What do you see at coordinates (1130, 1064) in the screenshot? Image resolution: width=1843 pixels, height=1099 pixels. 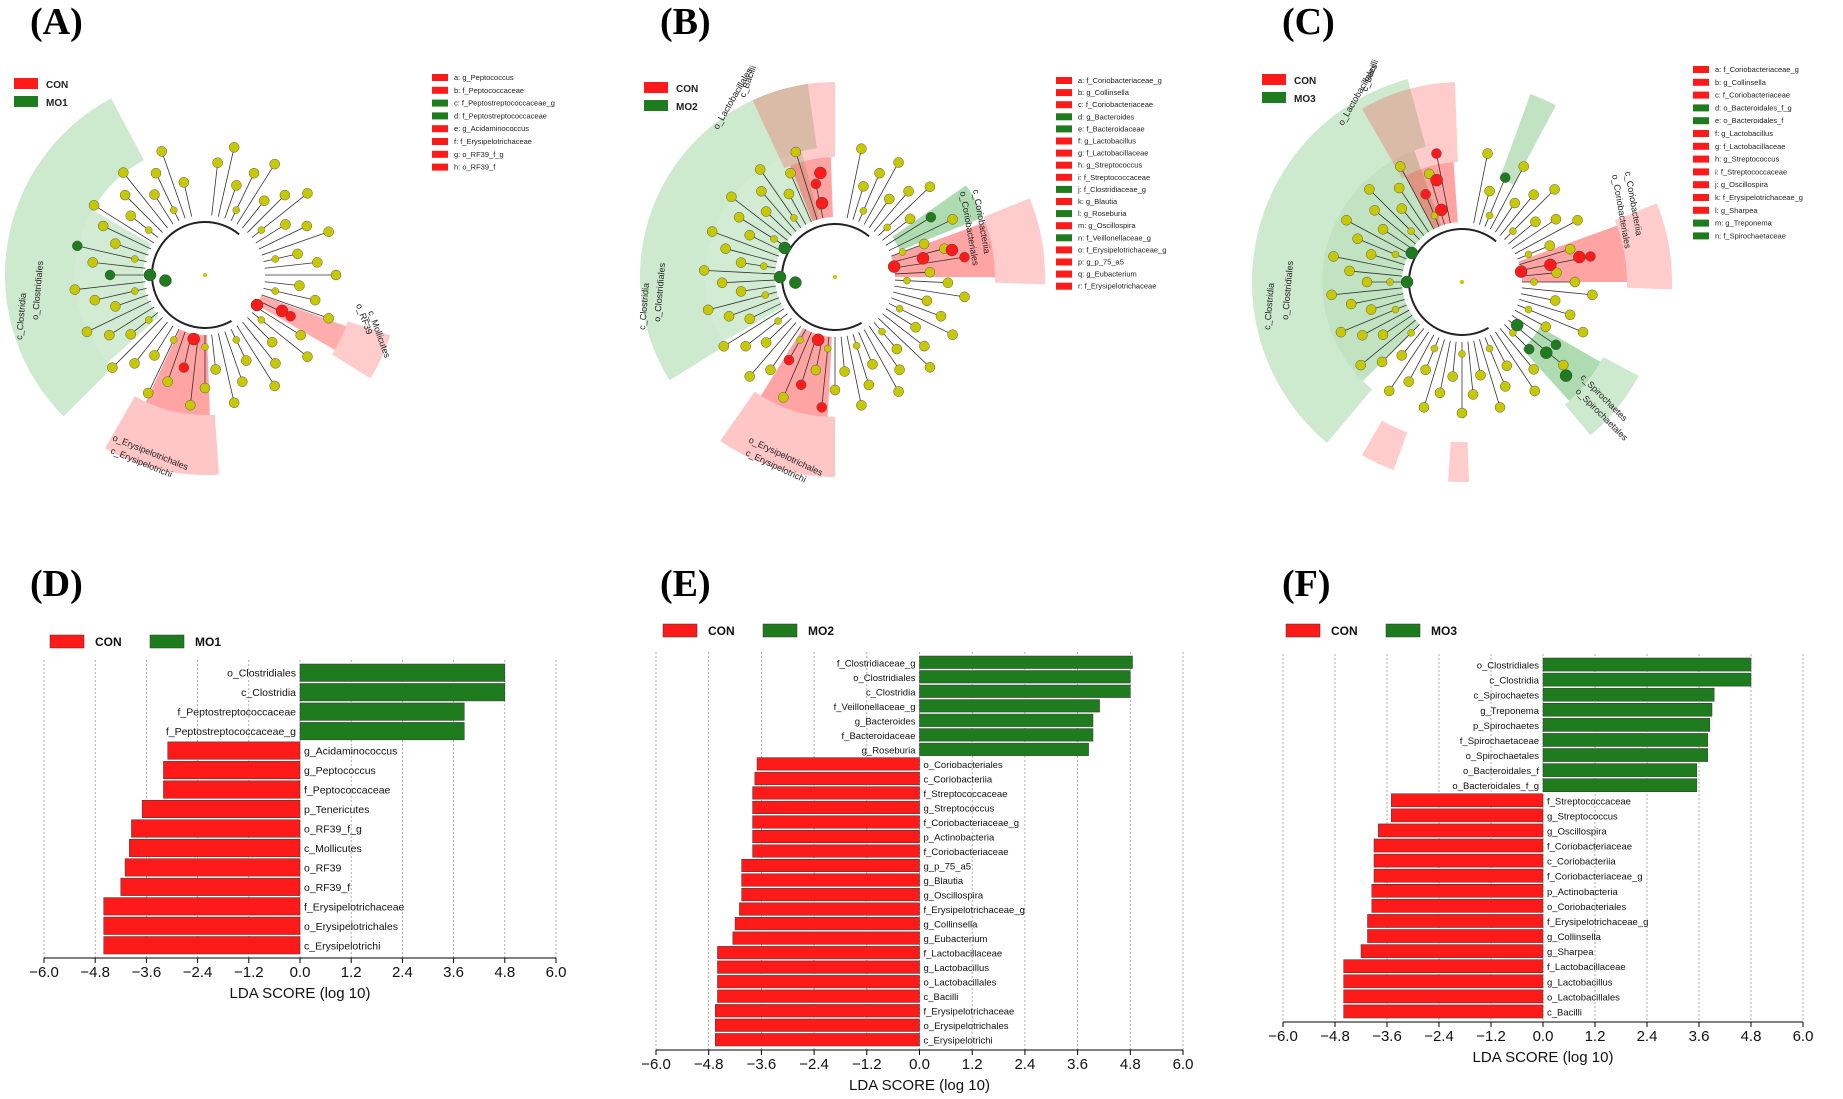 I see `x-tick-label: 4.8` at bounding box center [1130, 1064].